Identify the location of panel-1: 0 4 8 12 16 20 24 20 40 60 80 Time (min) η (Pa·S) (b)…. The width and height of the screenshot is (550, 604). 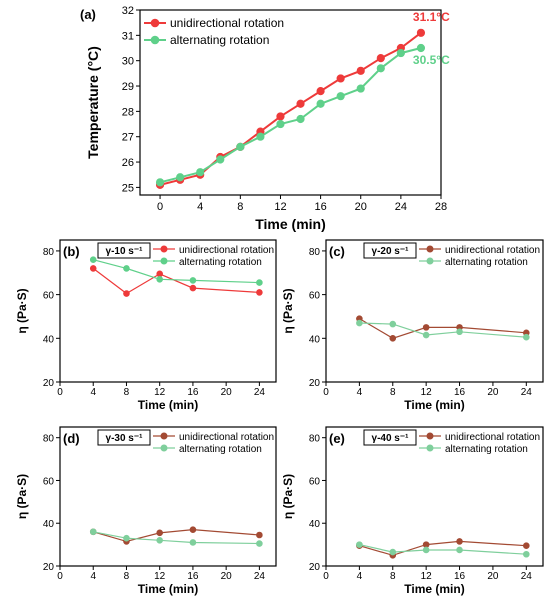
(146, 325).